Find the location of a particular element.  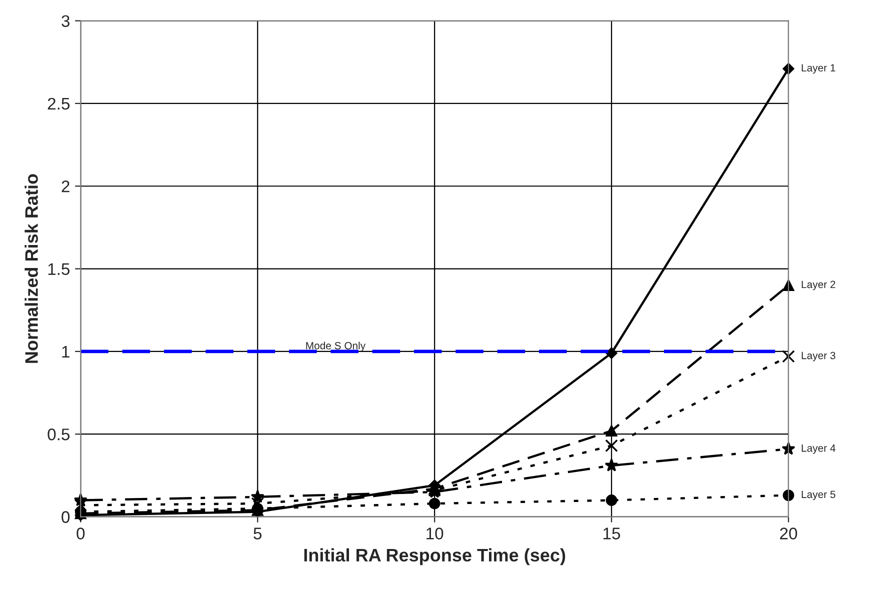

series-label: Layer 5 is located at coordinates (819, 495).